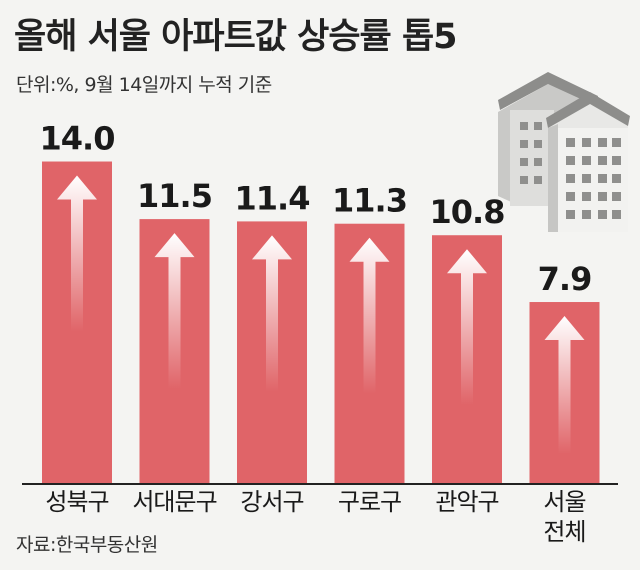 The width and height of the screenshot is (640, 570). Describe the element at coordinates (369, 502) in the screenshot. I see `category-label-4: 구로구` at that location.